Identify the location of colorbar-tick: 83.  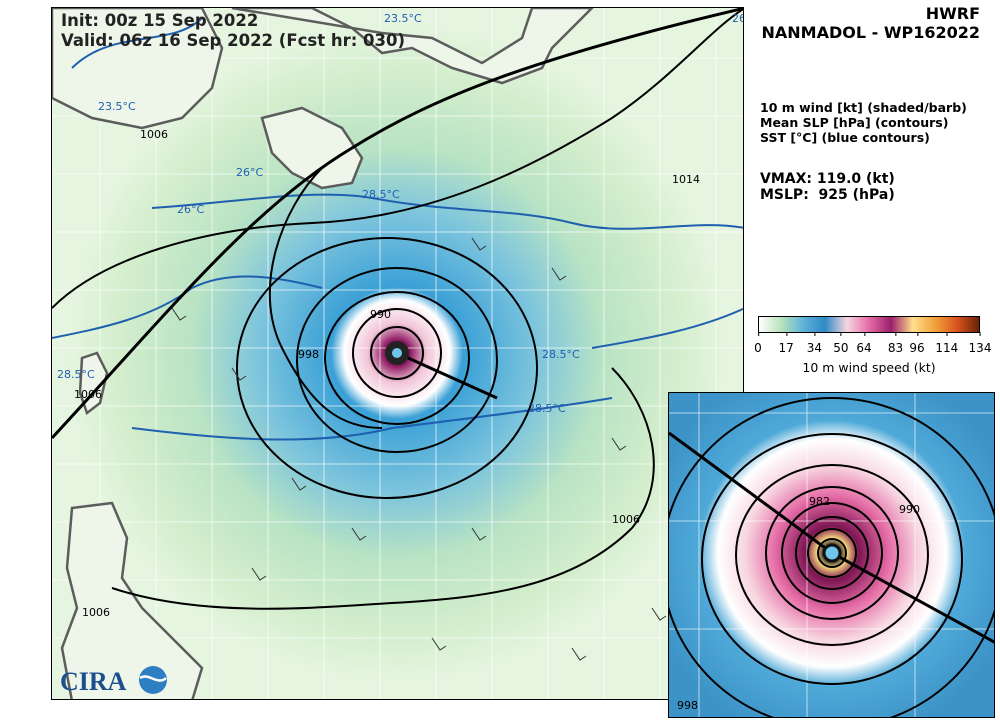
(895, 343).